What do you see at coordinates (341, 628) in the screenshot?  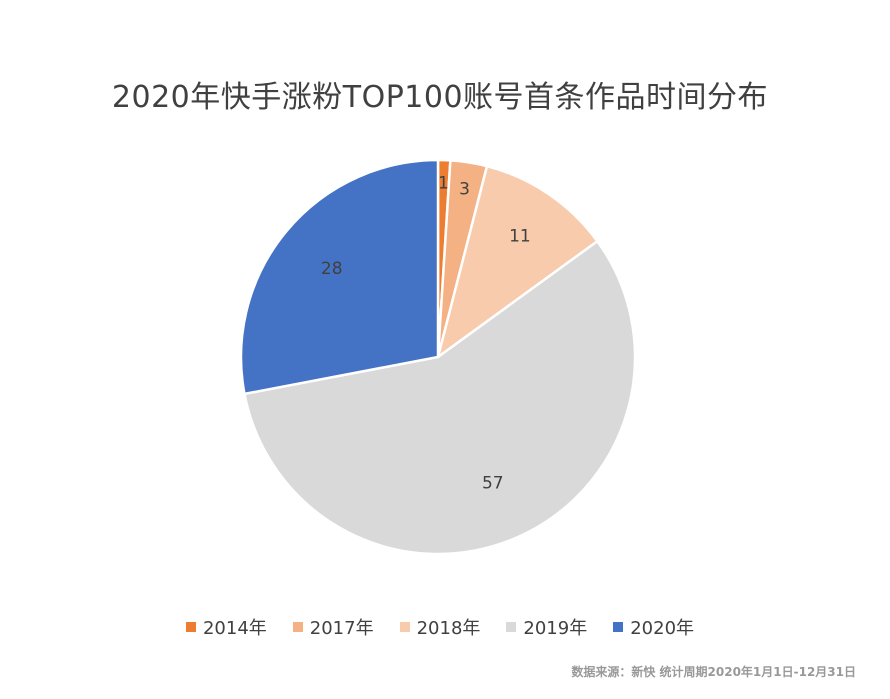 I see `legend-label: 2017年` at bounding box center [341, 628].